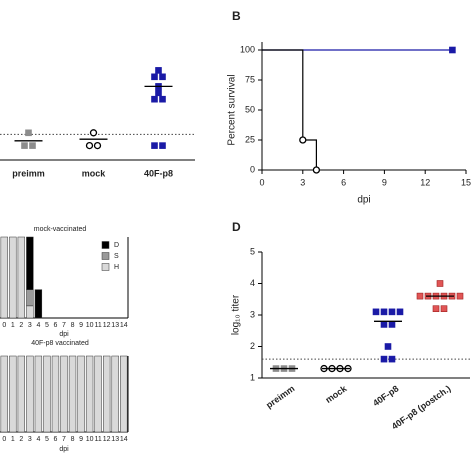 This screenshot has height=474, width=474. What do you see at coordinates (250, 139) in the screenshot?
I see `y-tick-label: 25` at bounding box center [250, 139].